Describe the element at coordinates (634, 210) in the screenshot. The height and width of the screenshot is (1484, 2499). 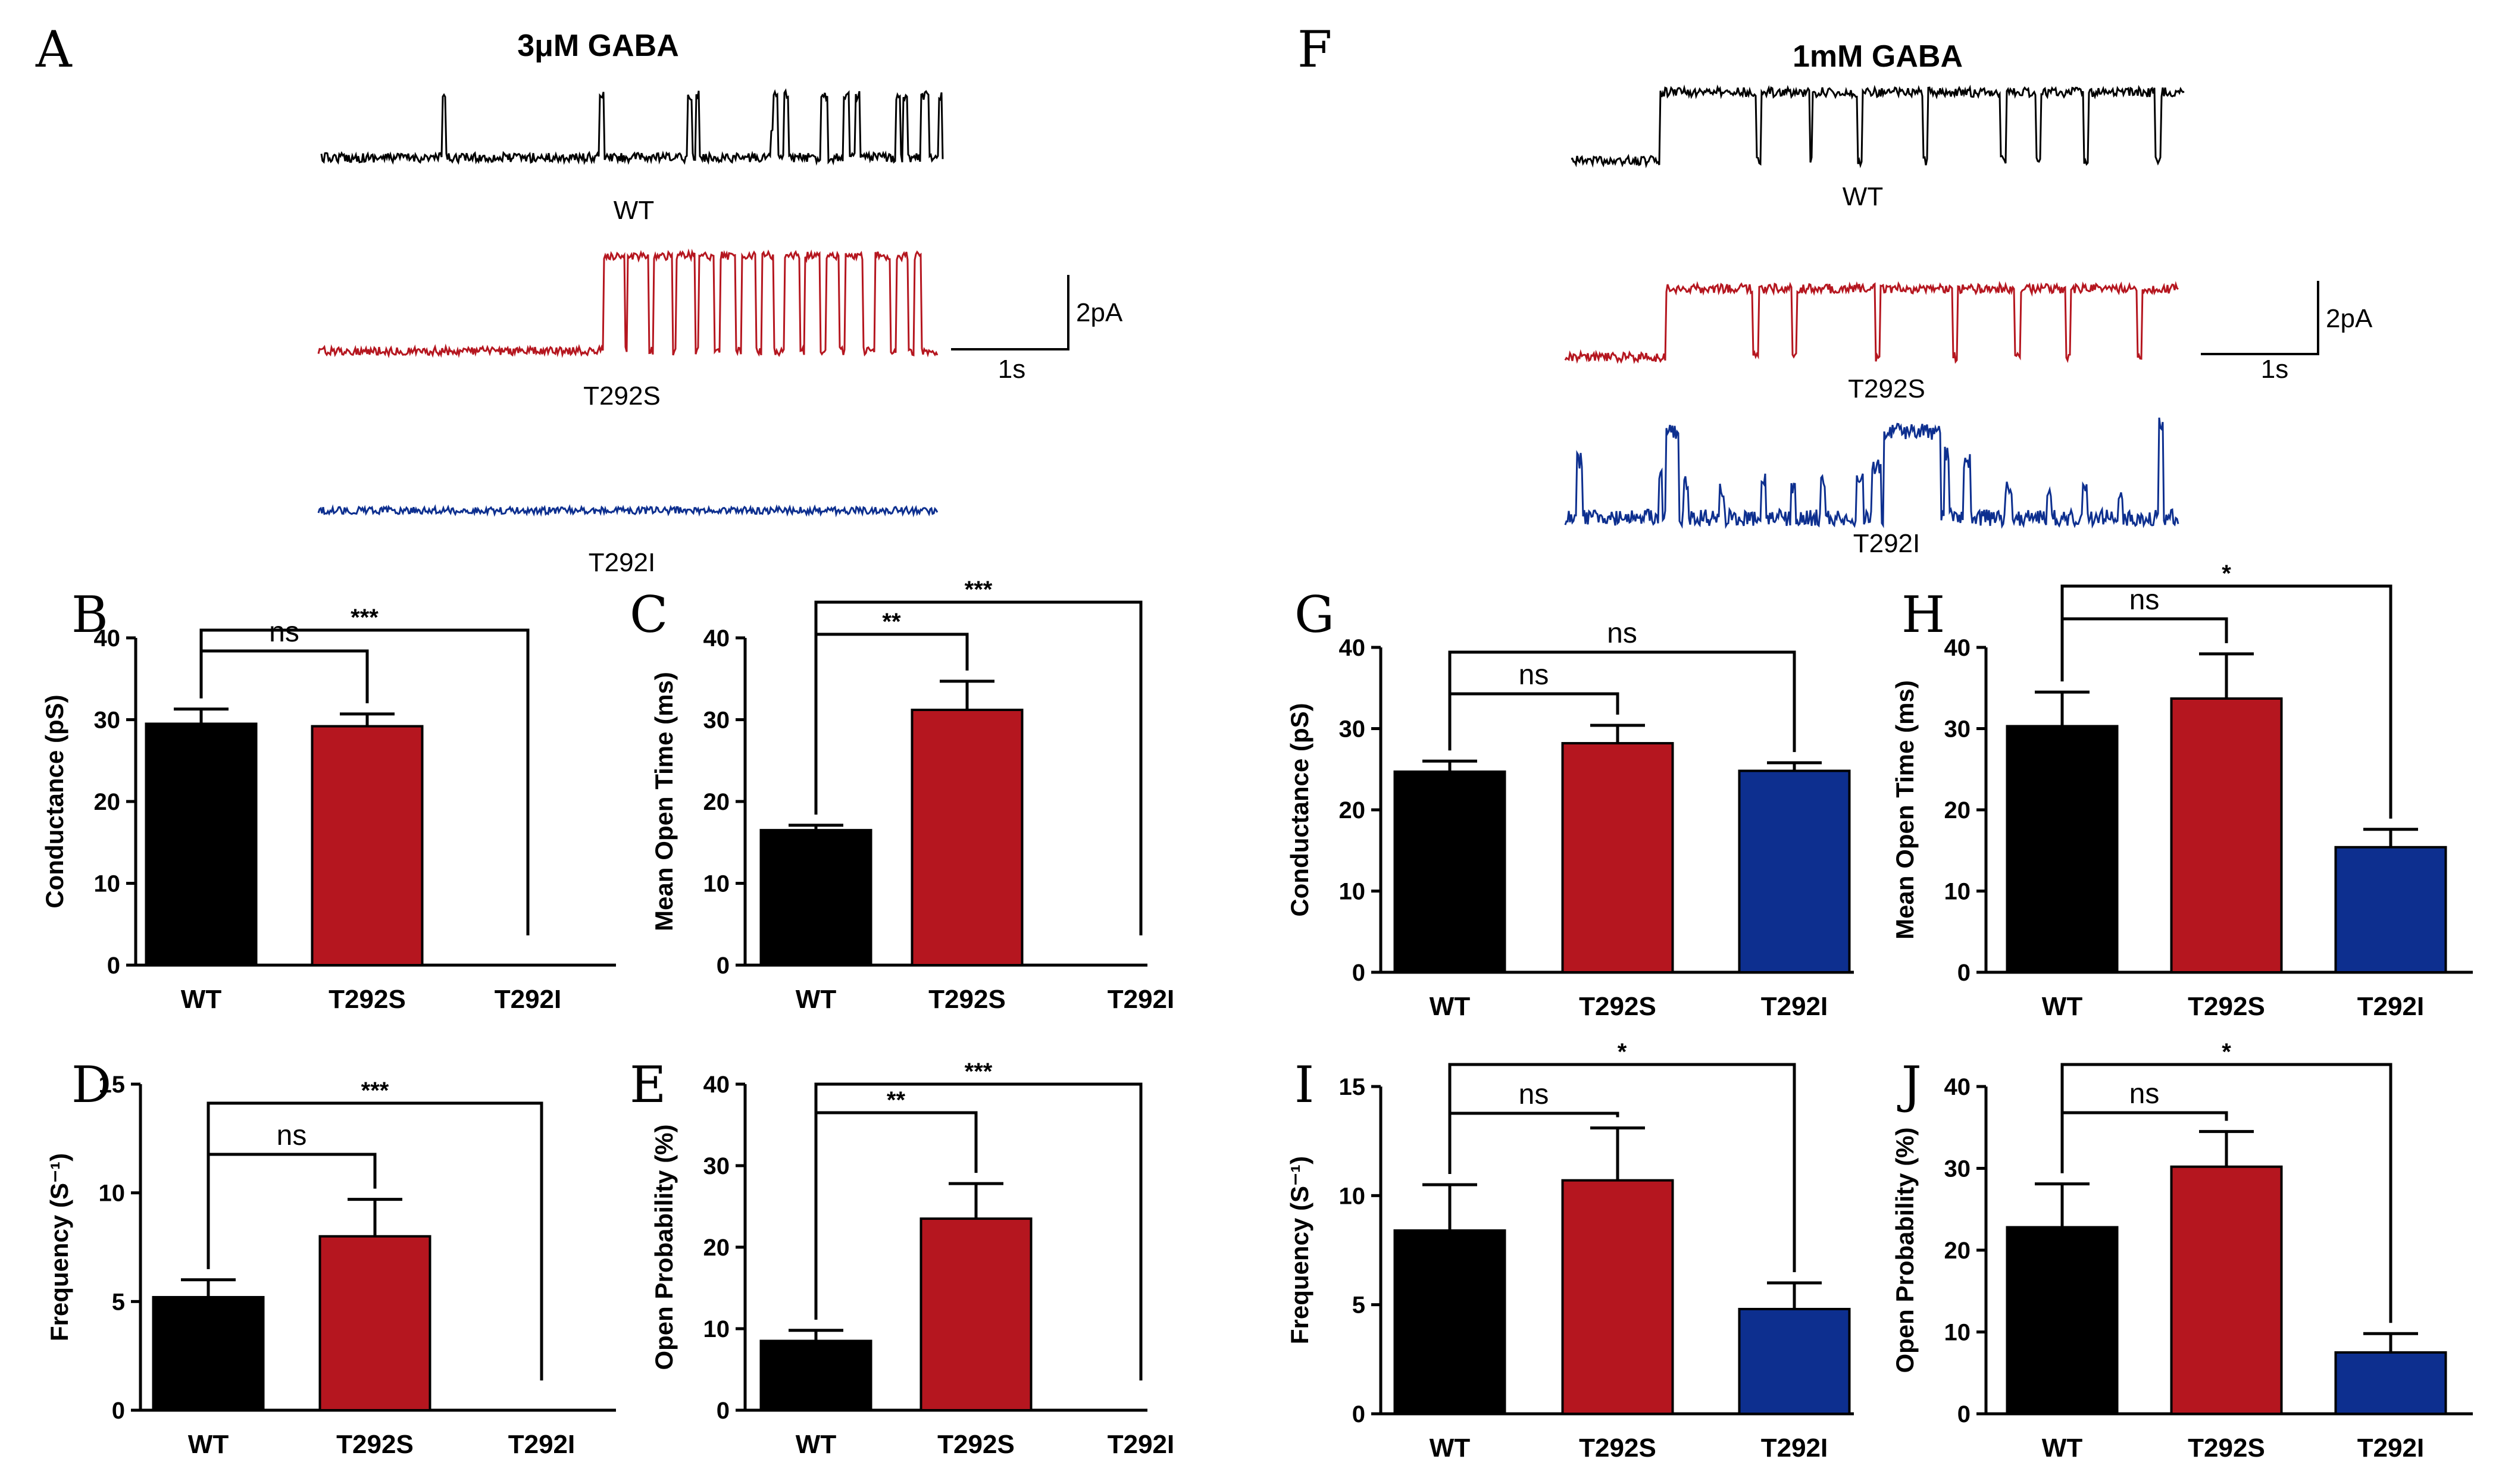
I see `trace-label-a-wt: WT` at that location.